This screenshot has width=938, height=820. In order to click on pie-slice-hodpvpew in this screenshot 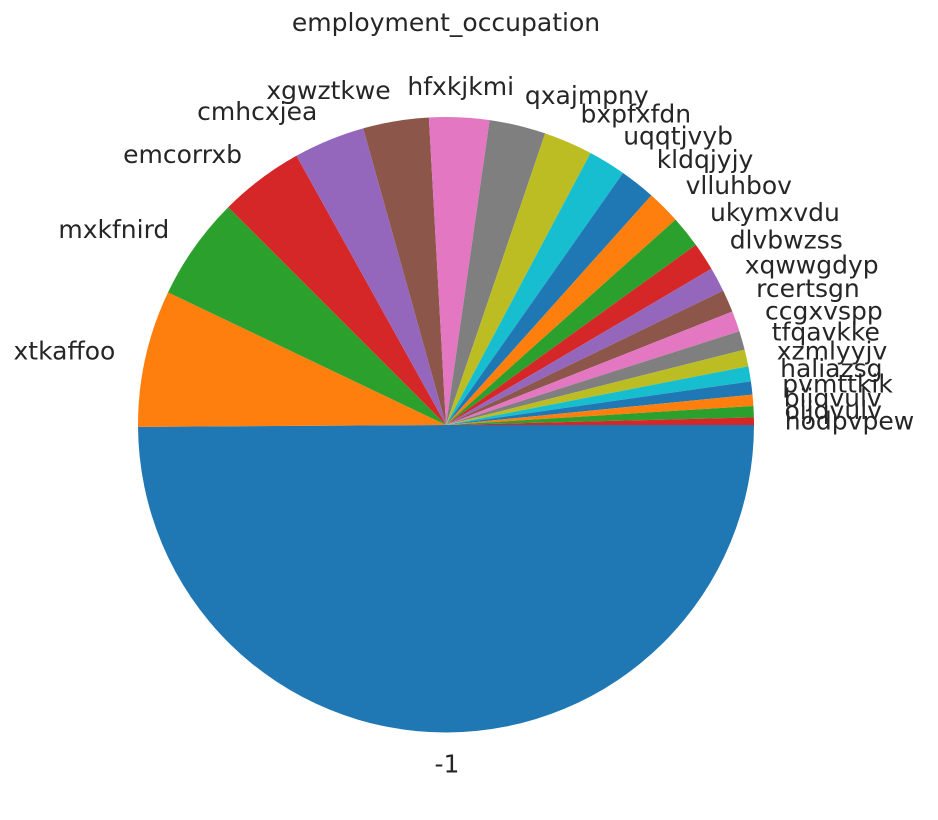, I will do `click(600, 421)`.